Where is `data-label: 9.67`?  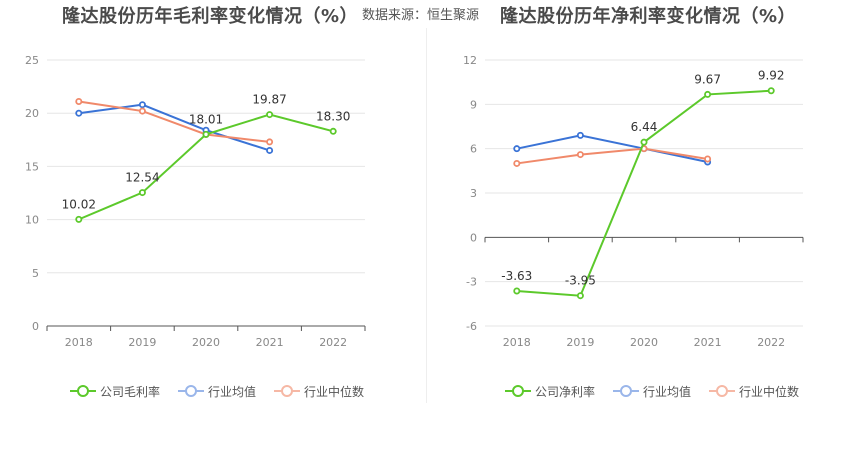 data-label: 9.67 is located at coordinates (707, 79).